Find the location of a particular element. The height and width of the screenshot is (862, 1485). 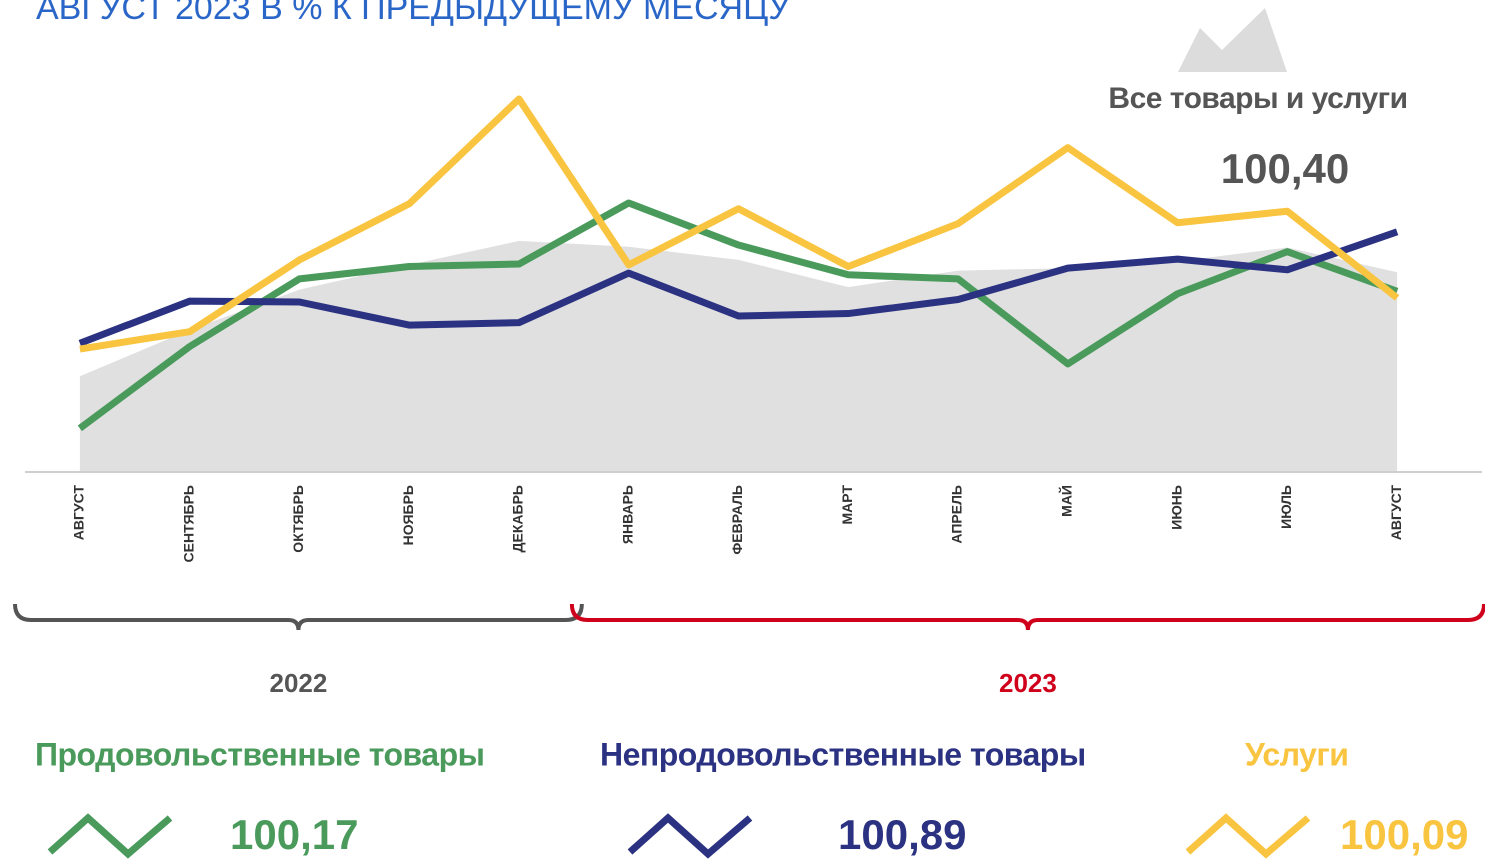

x-tick-label: ИЮЛЬ is located at coordinates (1286, 507).